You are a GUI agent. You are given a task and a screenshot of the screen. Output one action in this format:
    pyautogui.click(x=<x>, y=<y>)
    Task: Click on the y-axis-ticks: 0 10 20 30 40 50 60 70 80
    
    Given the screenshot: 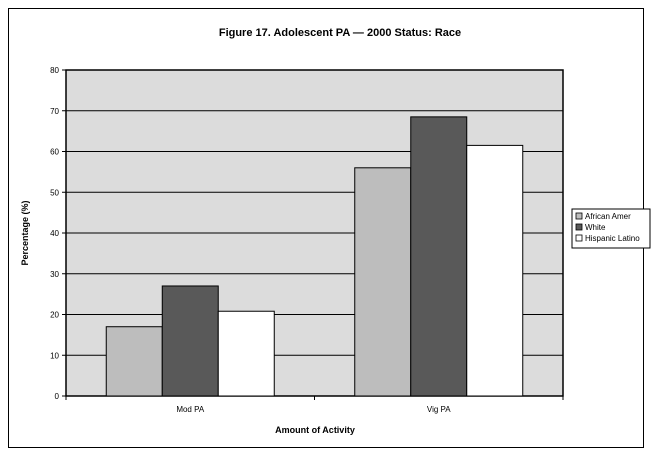 What is the action you would take?
    pyautogui.click(x=58, y=233)
    